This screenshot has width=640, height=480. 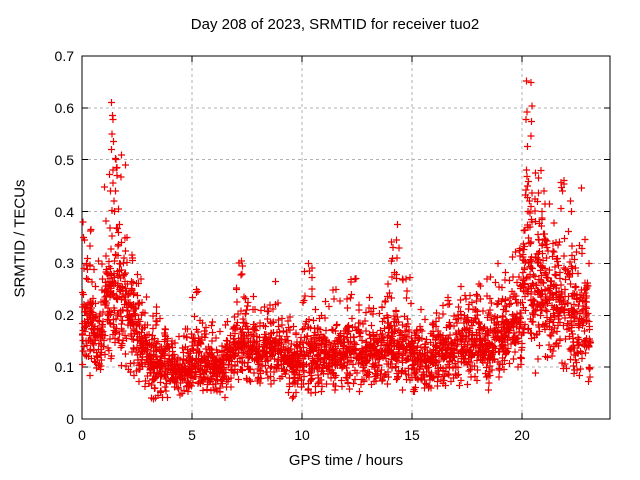 What do you see at coordinates (82, 435) in the screenshot?
I see `x-tick-label-0: 0` at bounding box center [82, 435].